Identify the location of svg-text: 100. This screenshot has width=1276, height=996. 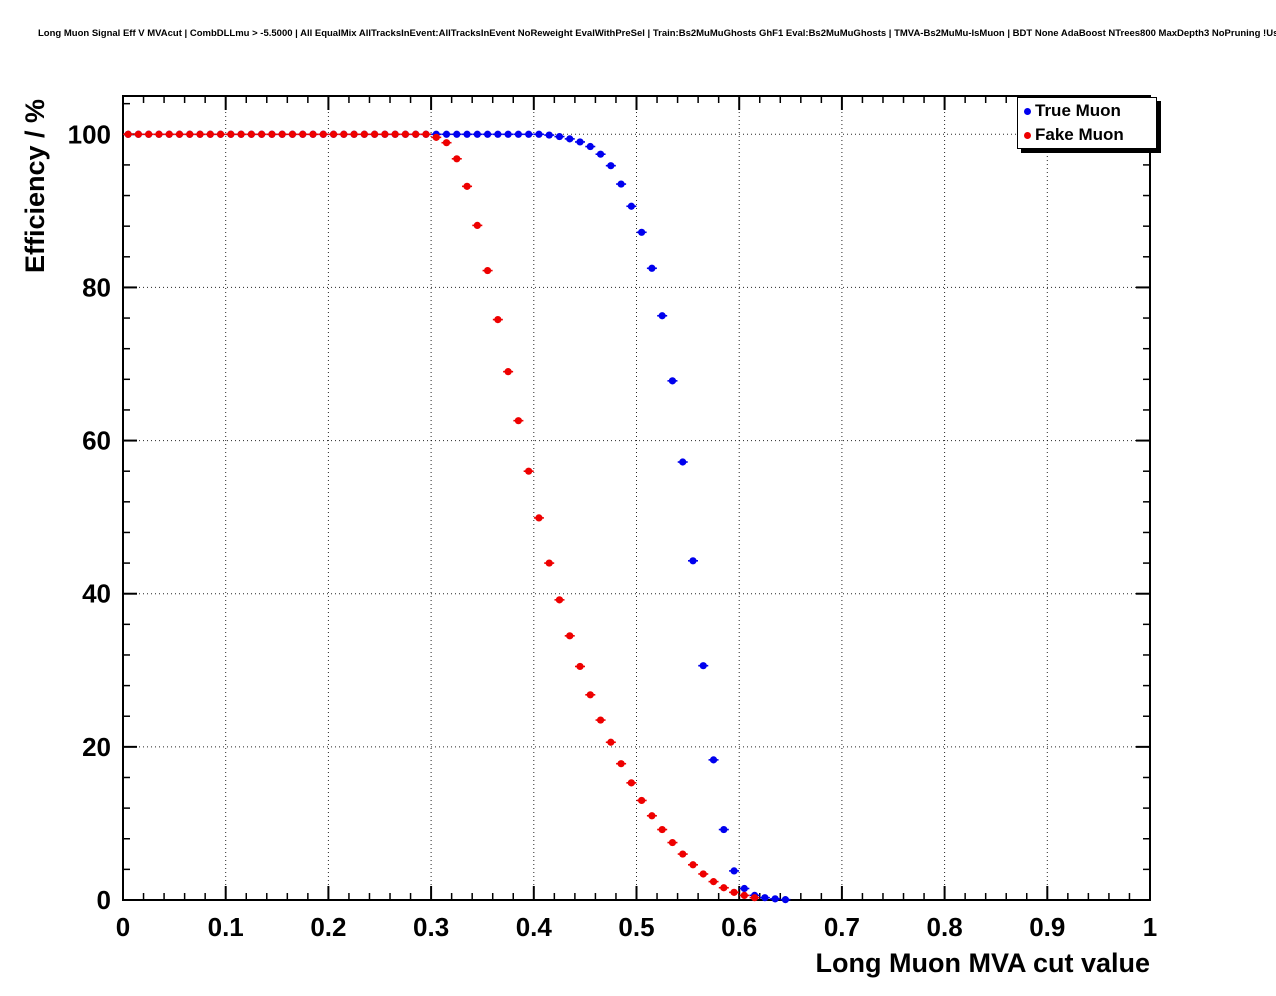
(89, 134).